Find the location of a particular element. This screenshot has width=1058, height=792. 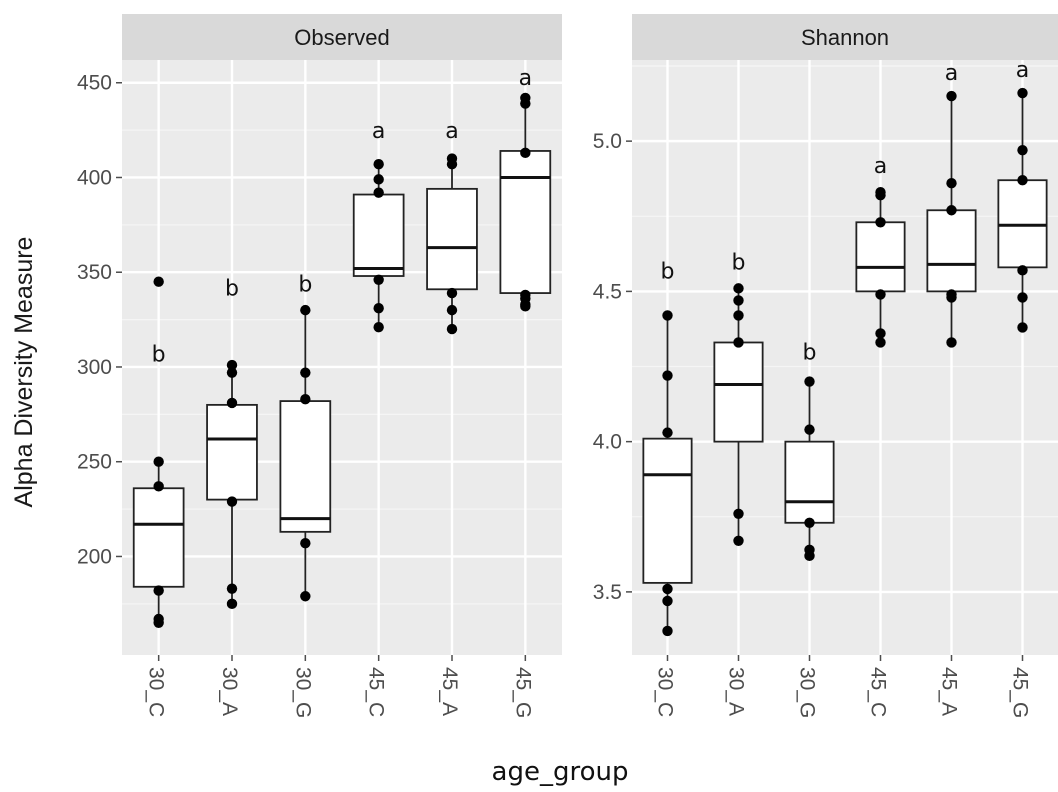

facet-strip-label: Shannon is located at coordinates (845, 37).